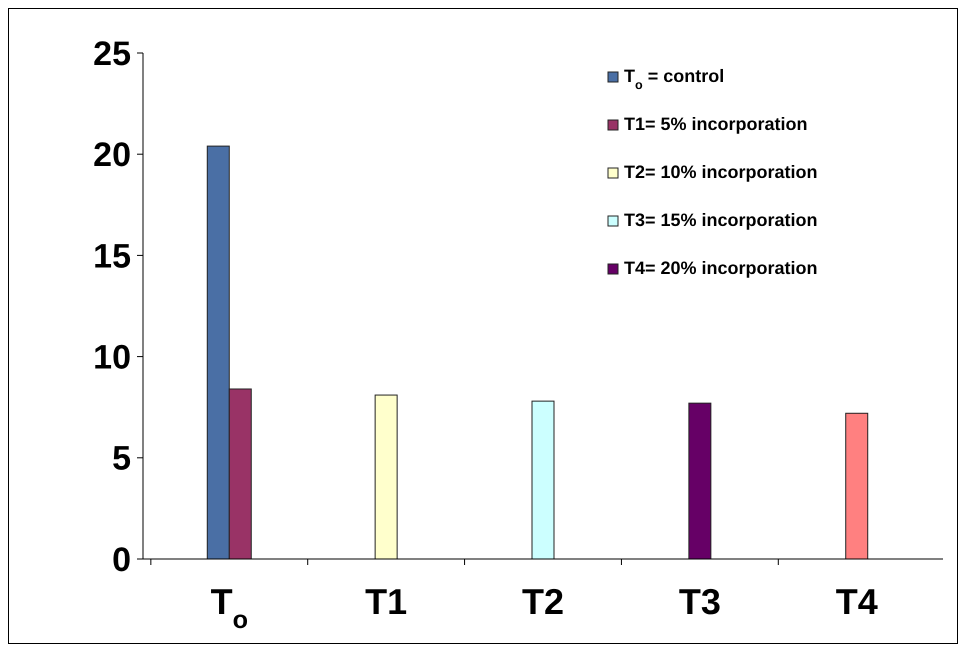  I want to click on y-tick-label: 25, so click(112, 53).